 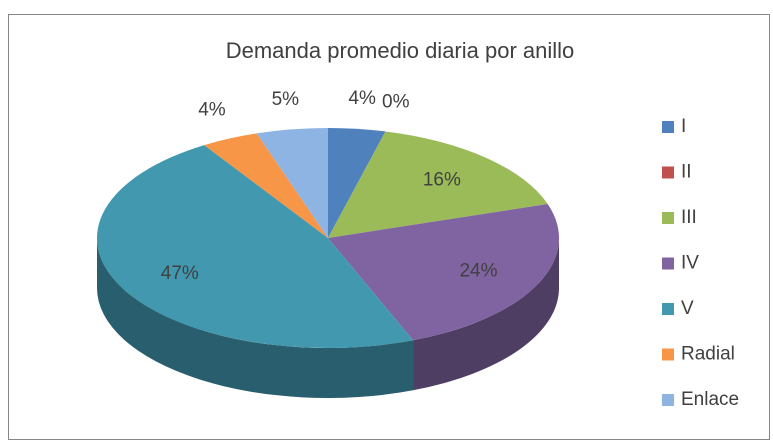 I want to click on legend-label: V, so click(x=687, y=308).